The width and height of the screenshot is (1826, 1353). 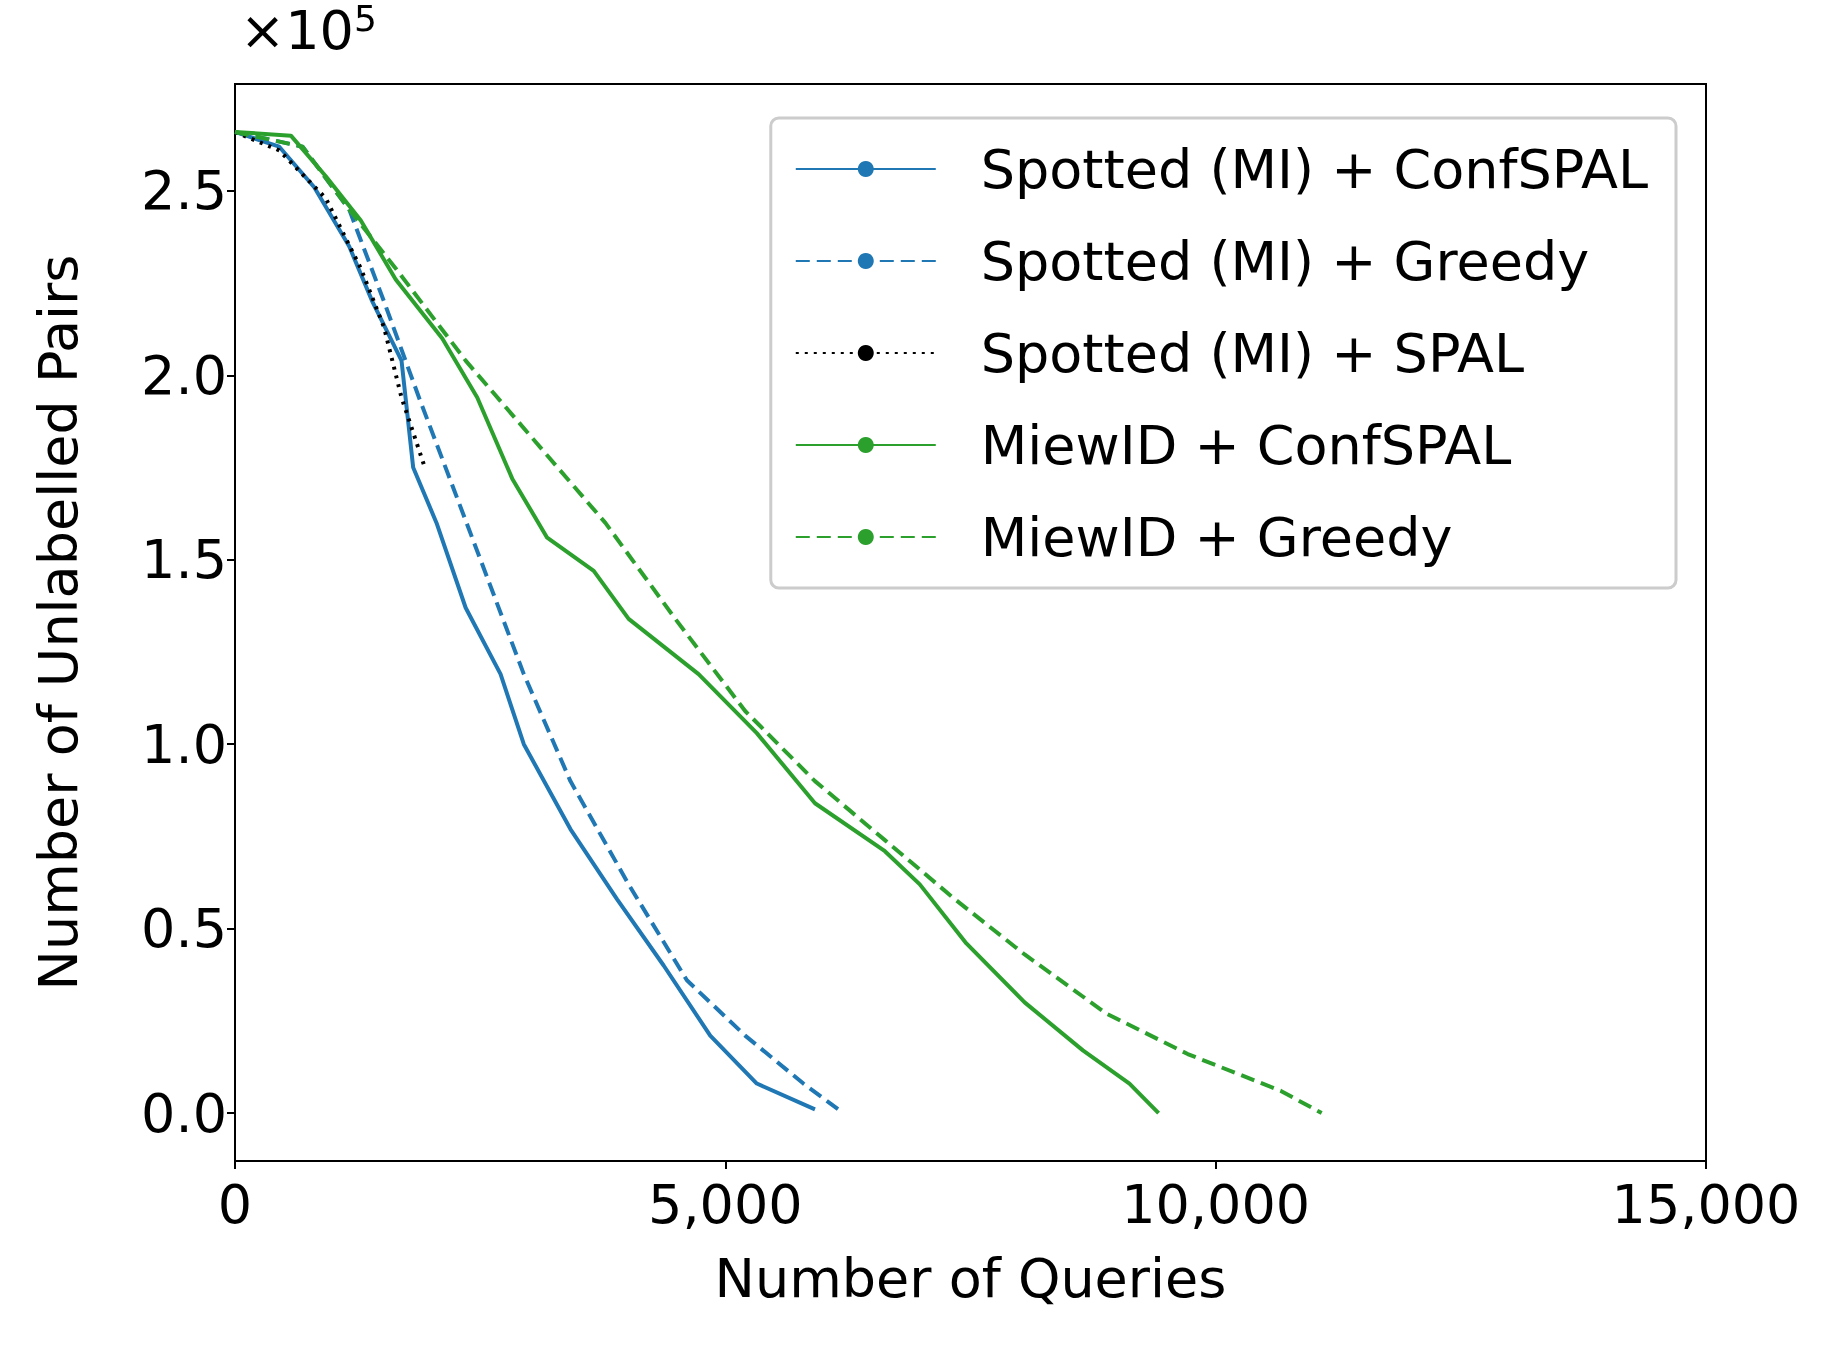 I want to click on y-tick-label: 1.5, so click(x=184, y=560).